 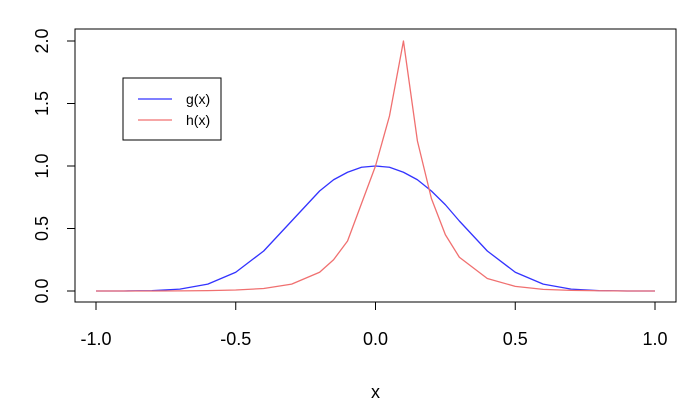 What do you see at coordinates (515, 339) in the screenshot?
I see `x-tick-label: 0.5` at bounding box center [515, 339].